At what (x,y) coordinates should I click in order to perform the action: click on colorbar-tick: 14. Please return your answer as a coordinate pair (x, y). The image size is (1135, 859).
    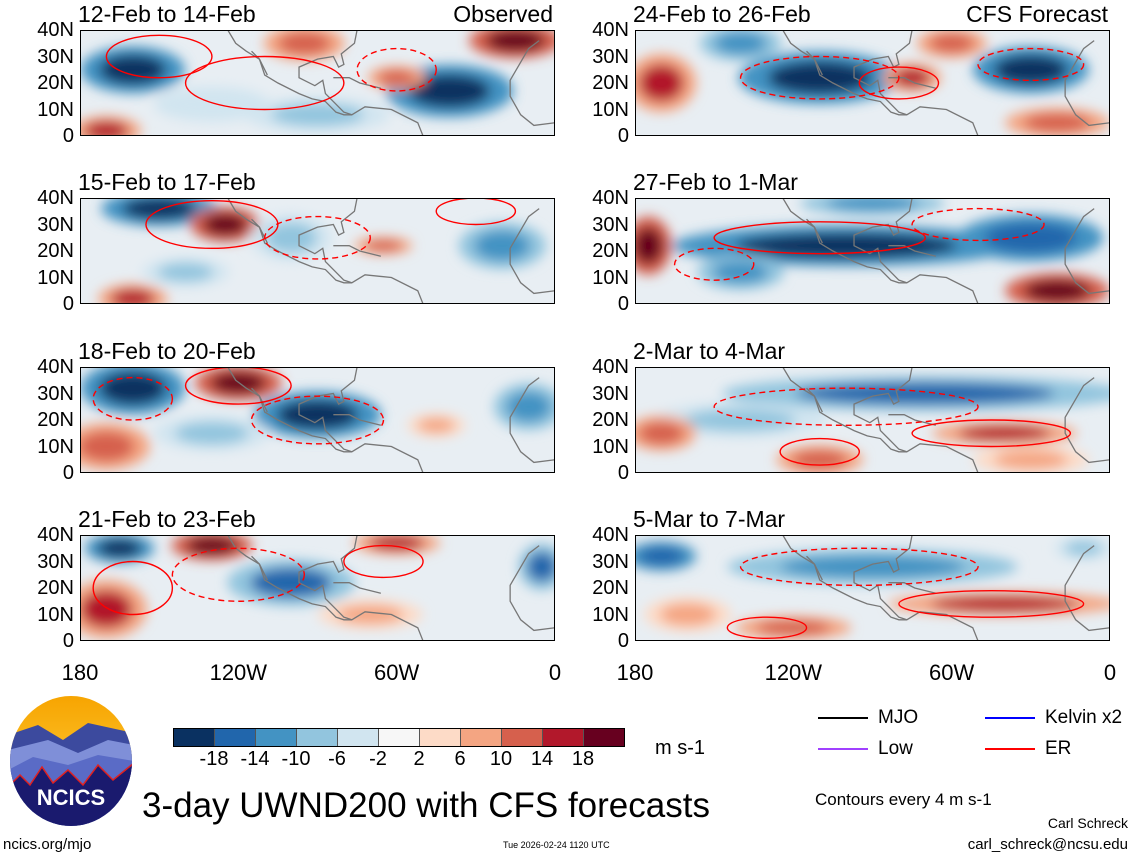
    Looking at the image, I should click on (542, 759).